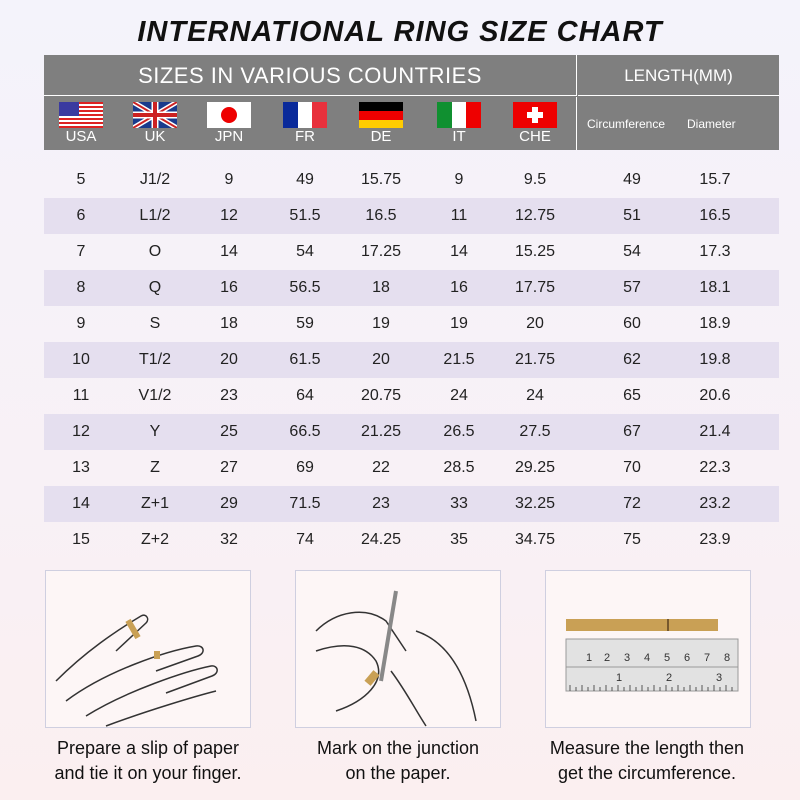 Image resolution: width=800 pixels, height=800 pixels. Describe the element at coordinates (155, 395) in the screenshot. I see `table-cell: V1/2` at that location.